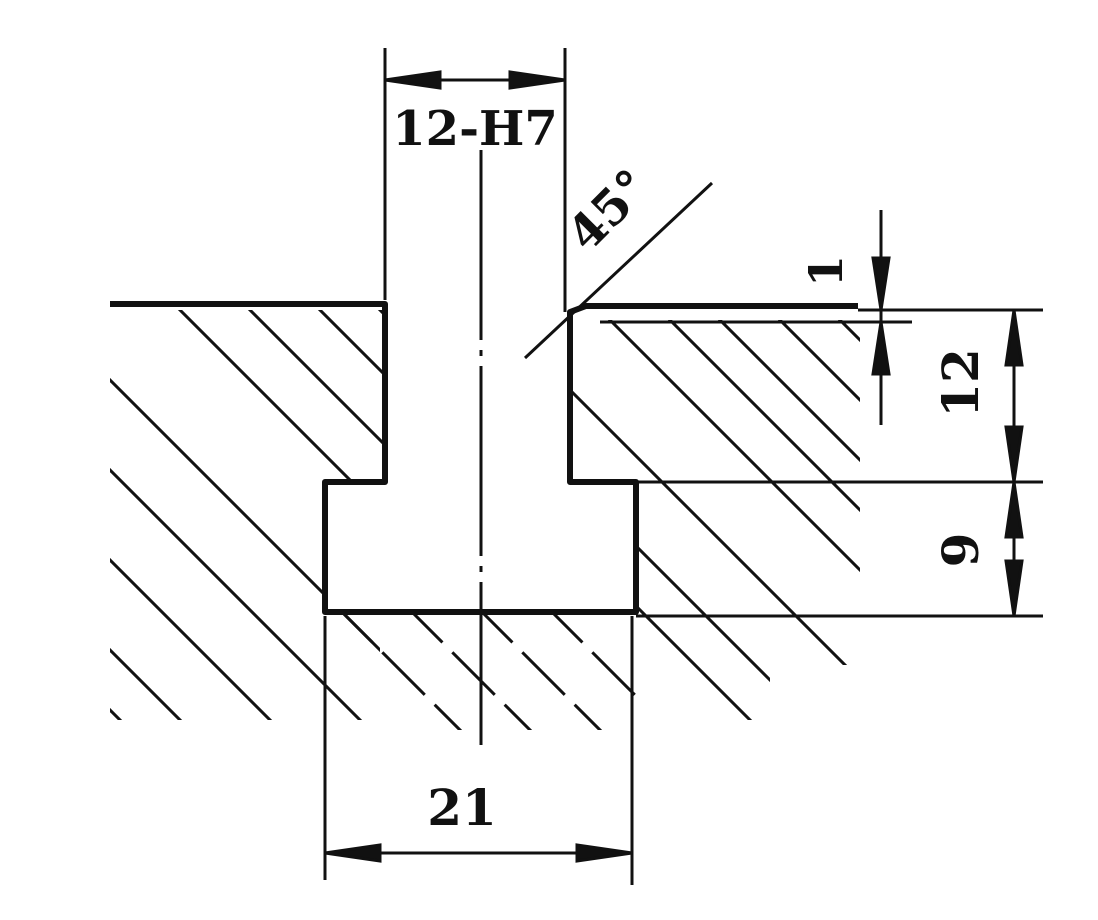 This screenshot has width=1098, height=920. Describe the element at coordinates (618, 270) in the screenshot. I see `chamfer-leader-line` at that location.